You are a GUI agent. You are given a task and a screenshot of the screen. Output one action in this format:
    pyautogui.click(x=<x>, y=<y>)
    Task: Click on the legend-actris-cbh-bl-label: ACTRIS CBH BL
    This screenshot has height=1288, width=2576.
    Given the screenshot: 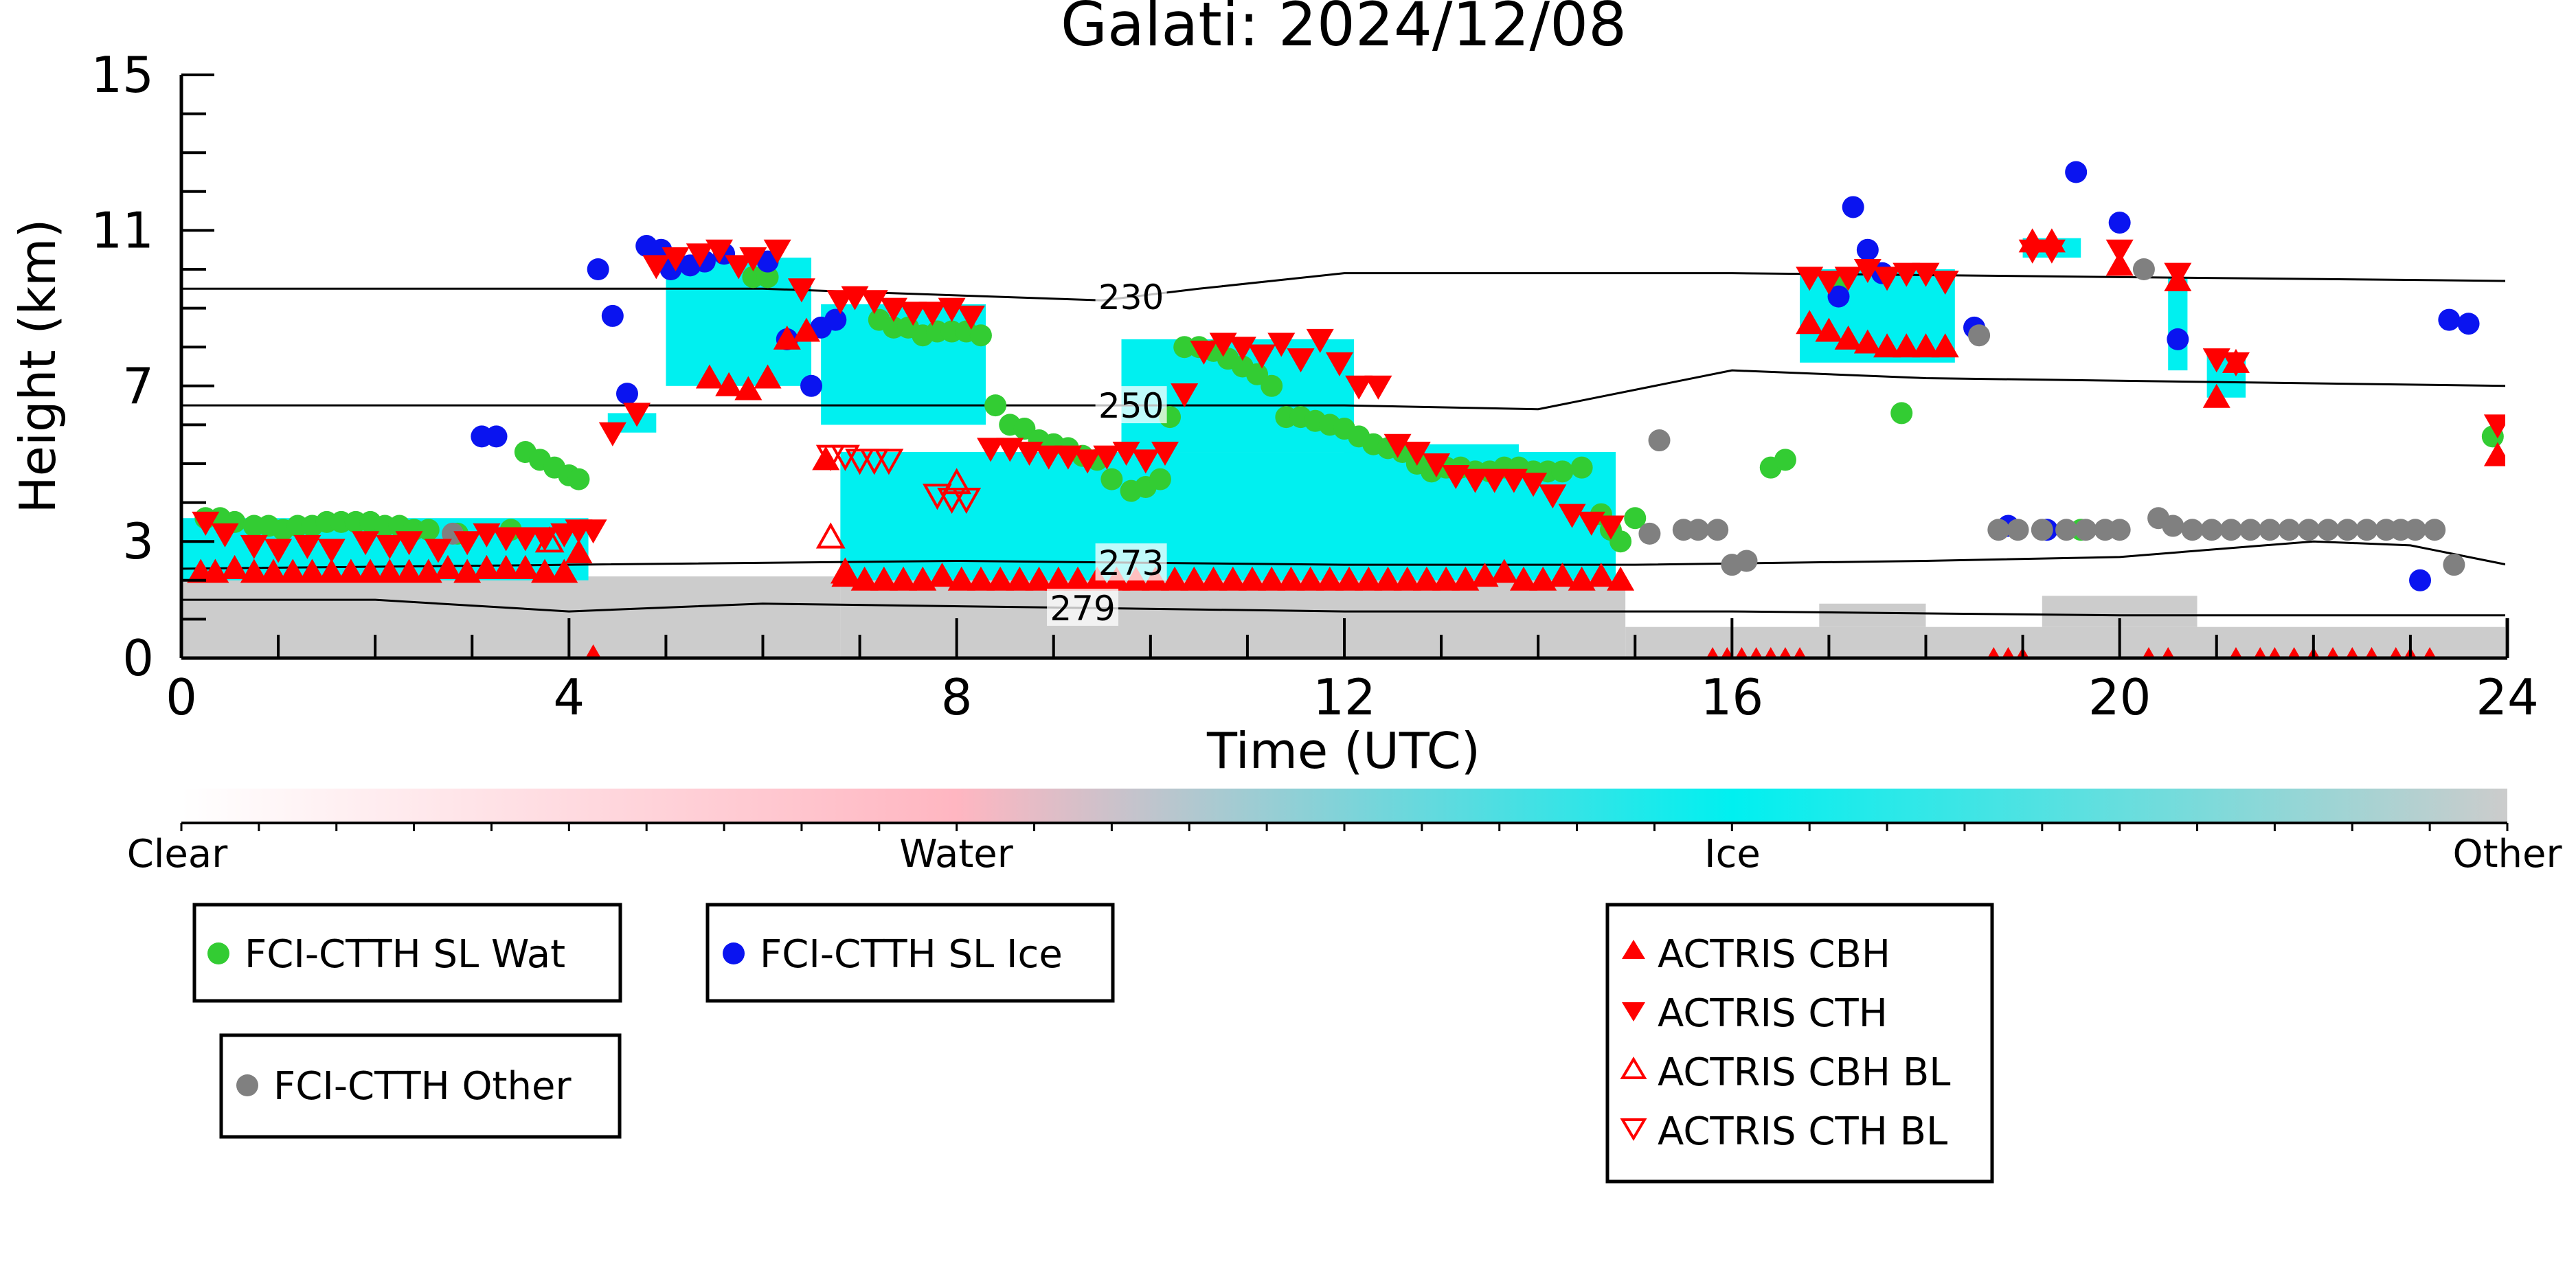 What is the action you would take?
    pyautogui.click(x=1804, y=1072)
    